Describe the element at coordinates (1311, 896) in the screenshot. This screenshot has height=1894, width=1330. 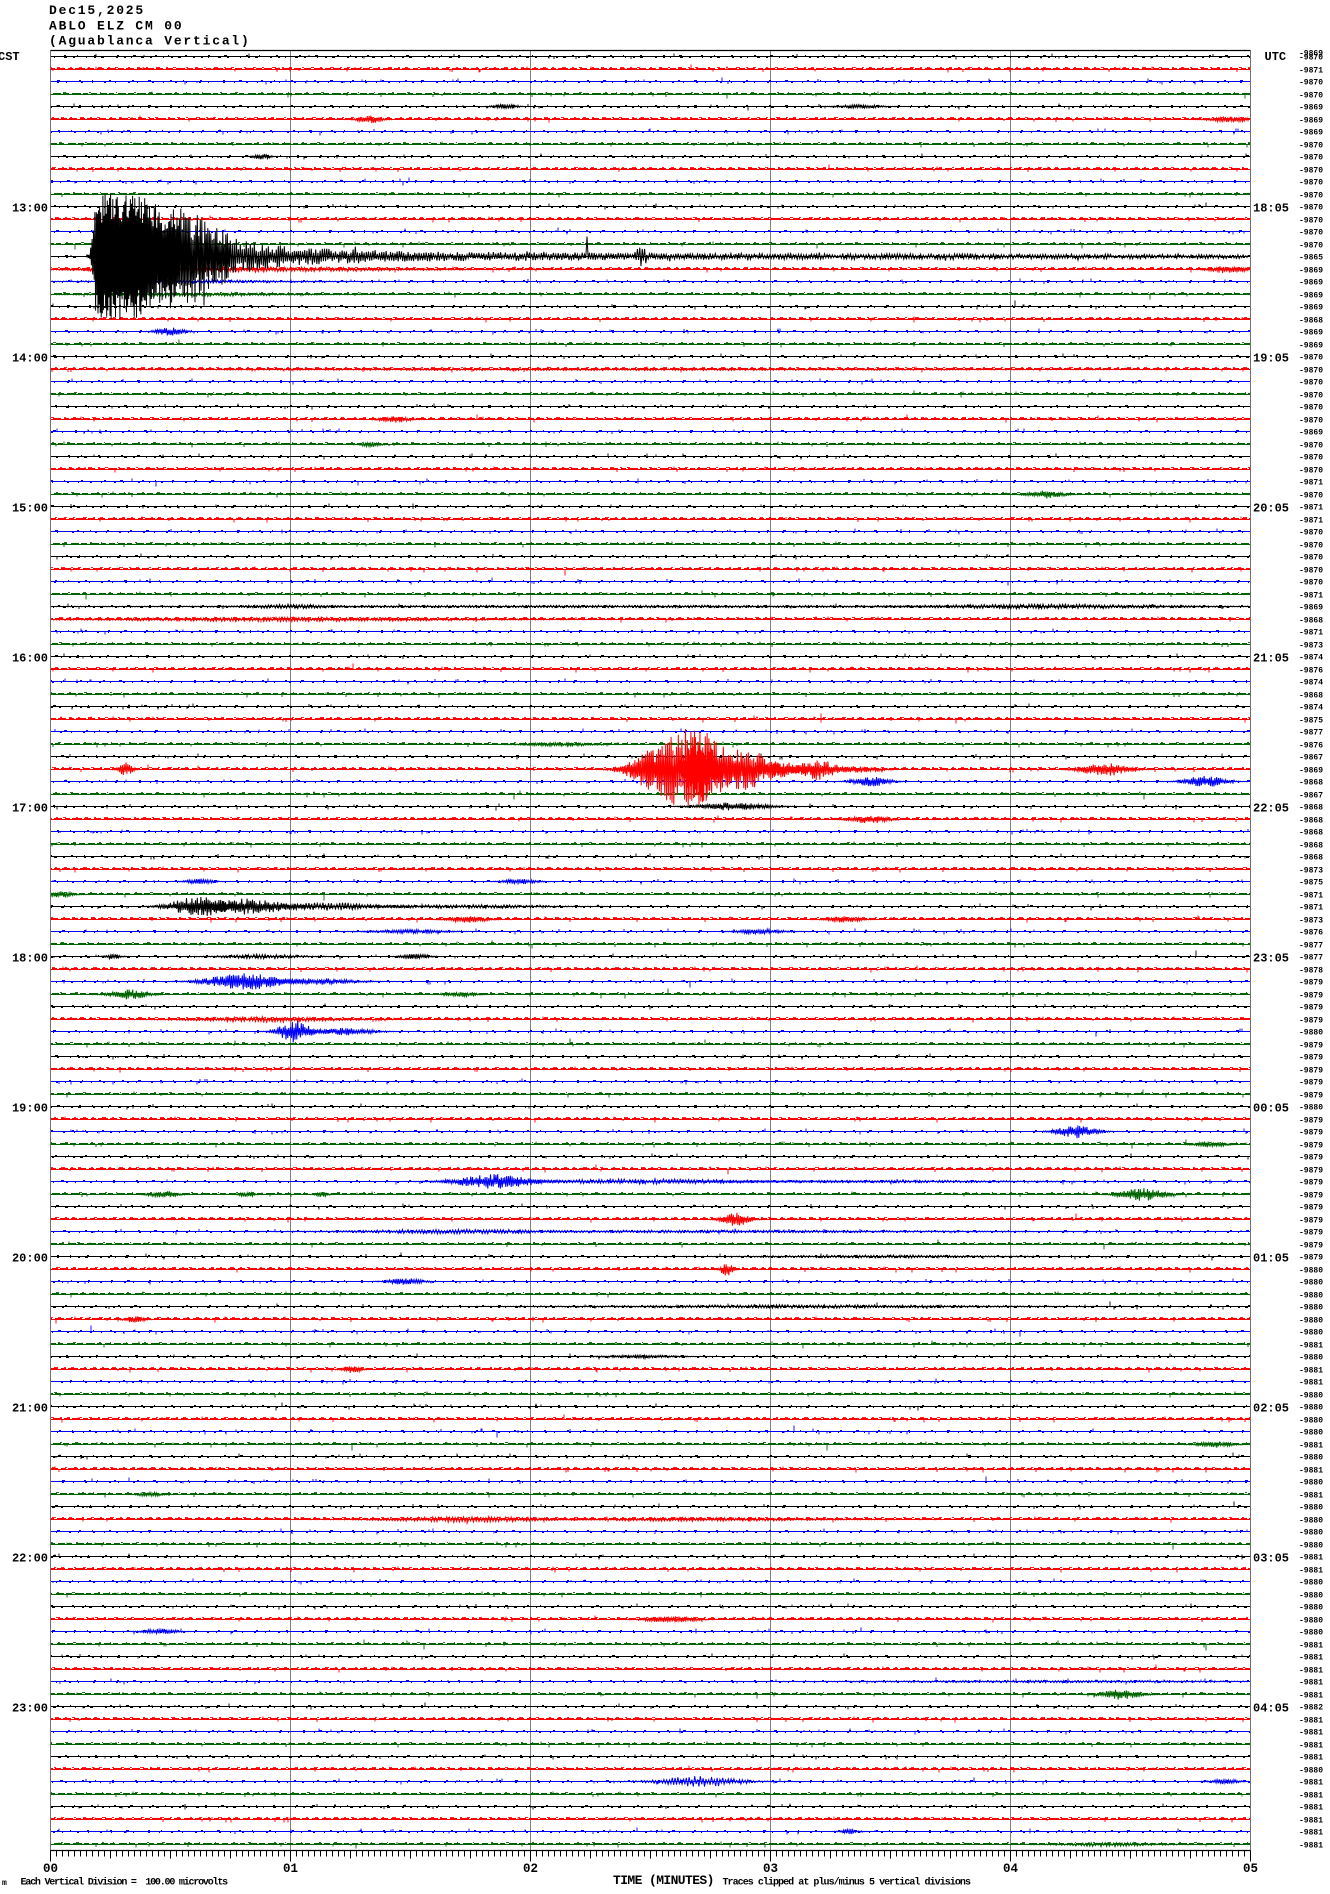
I see `svg-text: -9871` at that location.